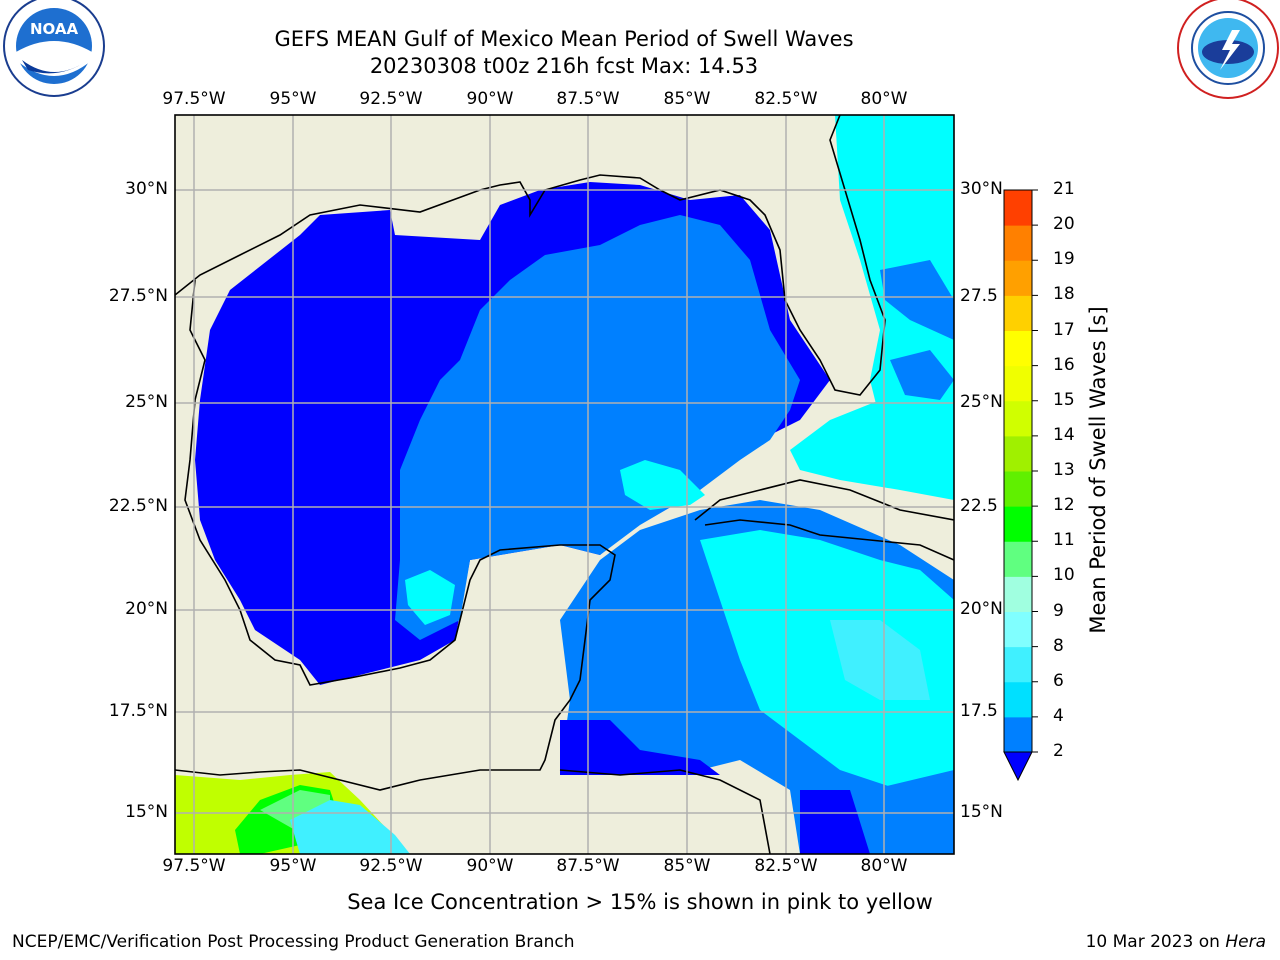 The height and width of the screenshot is (960, 1280). I want to click on atlantic-blue-patch, so click(917, 300).